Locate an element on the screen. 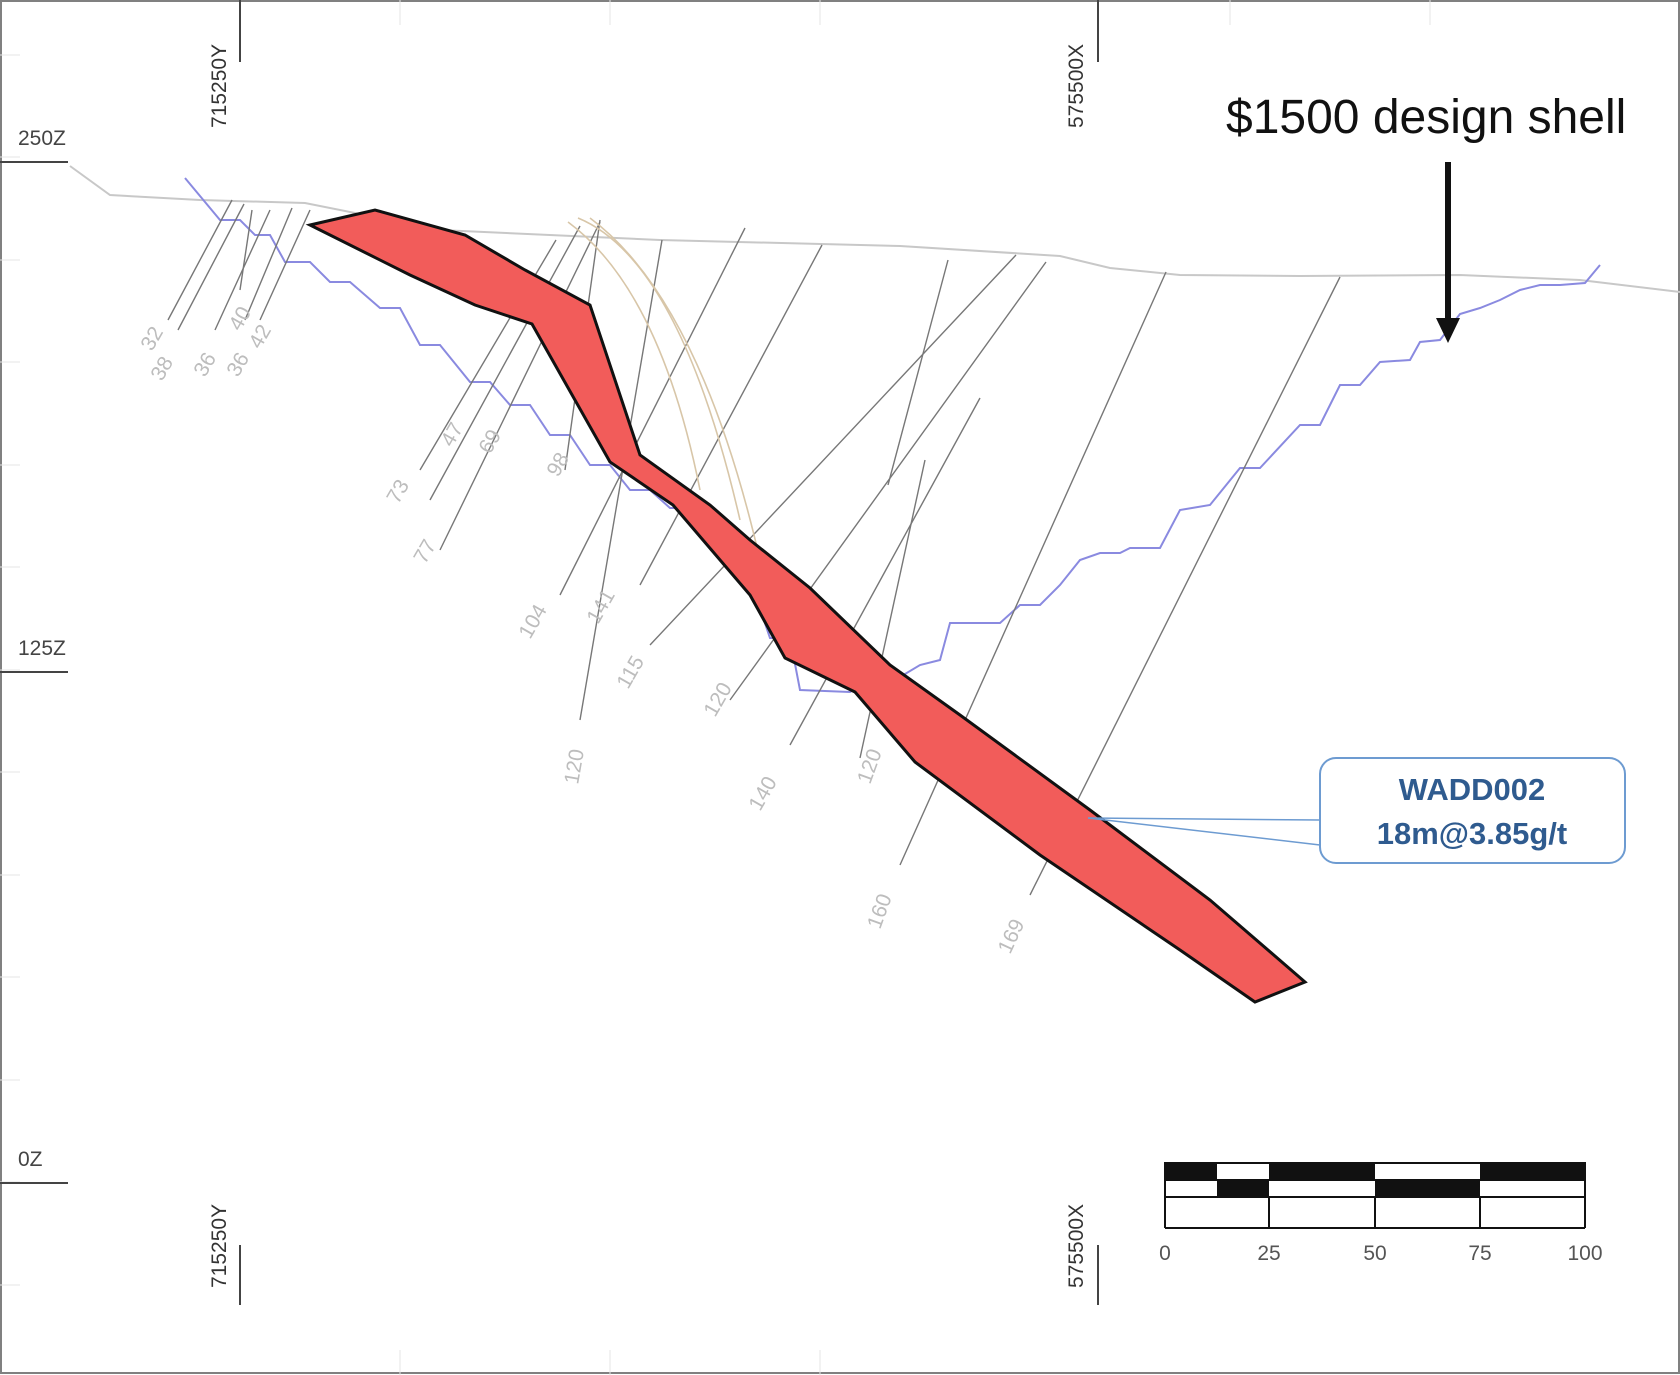 This screenshot has width=1680, height=1375. easting-bottom-label: 575500X is located at coordinates (1076, 1246).